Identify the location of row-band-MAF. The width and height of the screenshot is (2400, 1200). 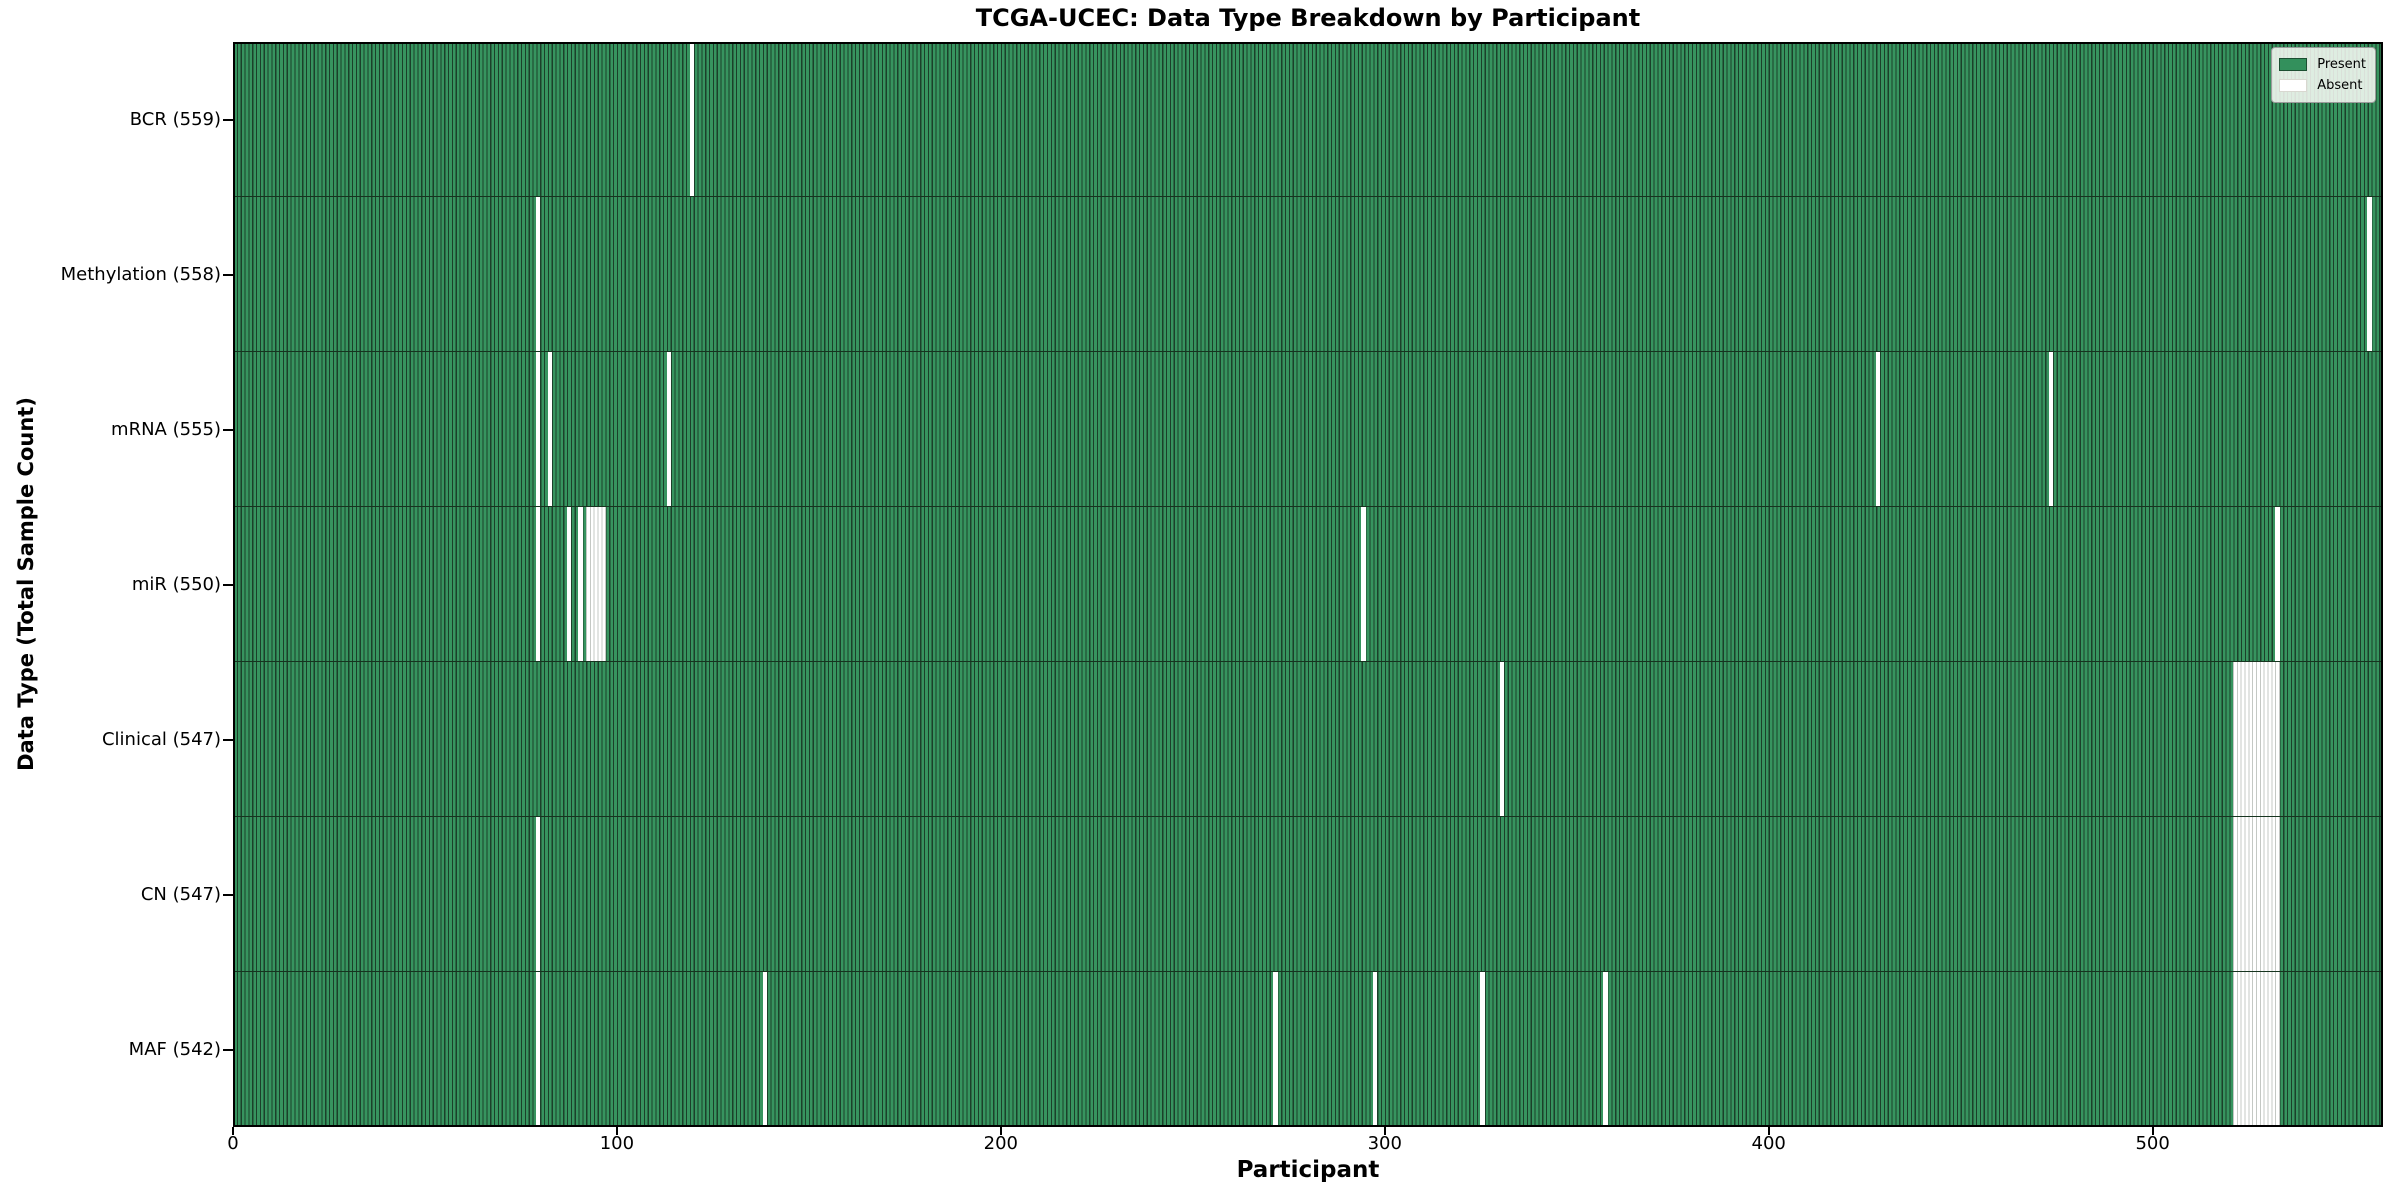
(1308, 1049).